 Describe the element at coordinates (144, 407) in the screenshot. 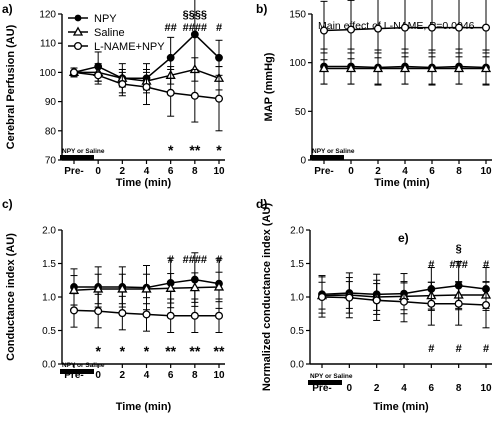

I see `p3-x-axis-label: Time (min)` at that location.